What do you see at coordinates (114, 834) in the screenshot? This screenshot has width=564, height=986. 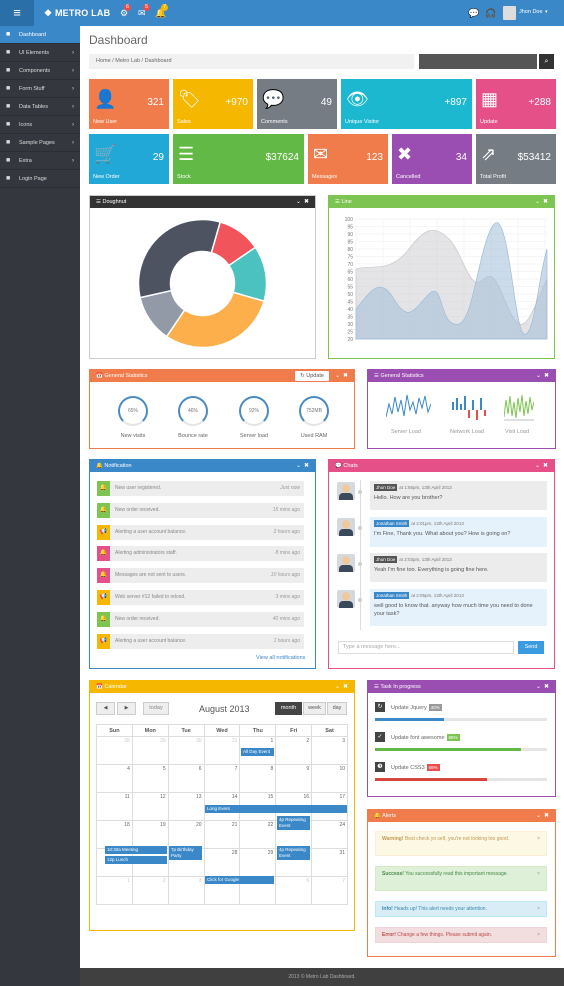 I see `calendar-day-cell: 18` at bounding box center [114, 834].